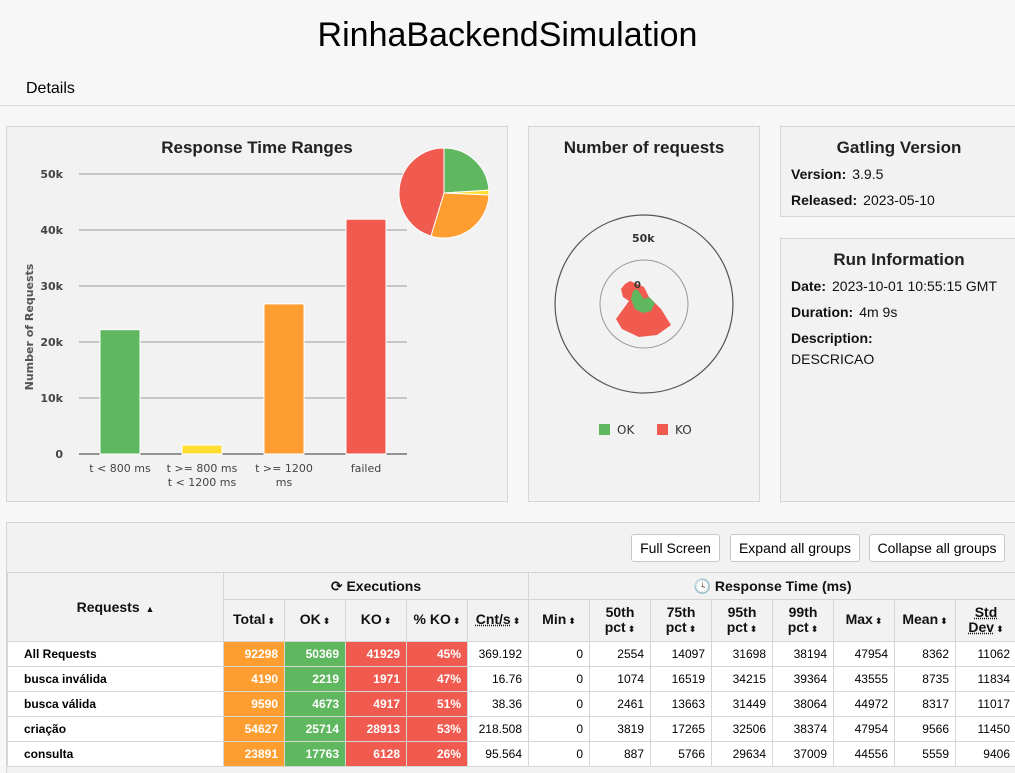  Describe the element at coordinates (437, 654) in the screenshot. I see `cell-pct: 45%` at that location.